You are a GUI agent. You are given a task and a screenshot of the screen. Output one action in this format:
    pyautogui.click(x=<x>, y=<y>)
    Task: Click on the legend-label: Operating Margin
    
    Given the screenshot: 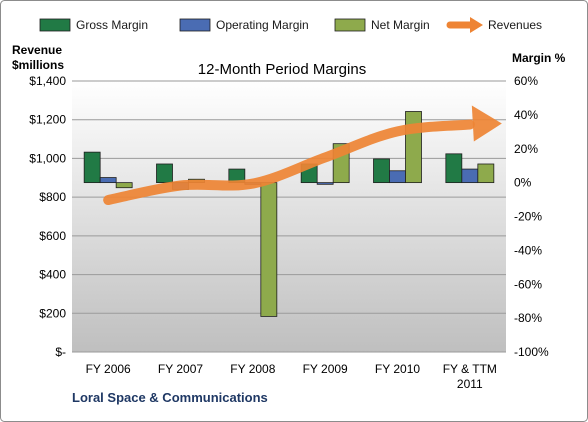 What is the action you would take?
    pyautogui.click(x=262, y=25)
    